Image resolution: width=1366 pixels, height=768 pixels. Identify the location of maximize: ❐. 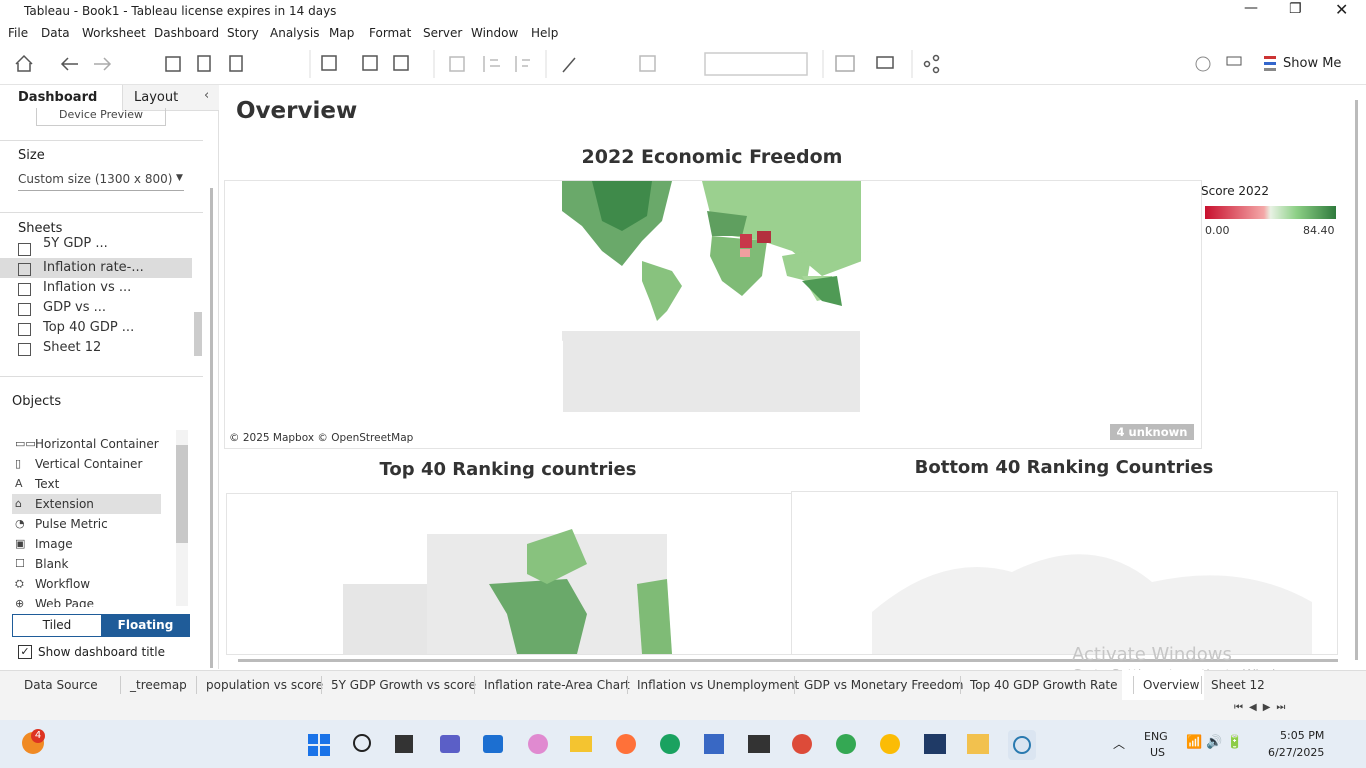
(1295, 9).